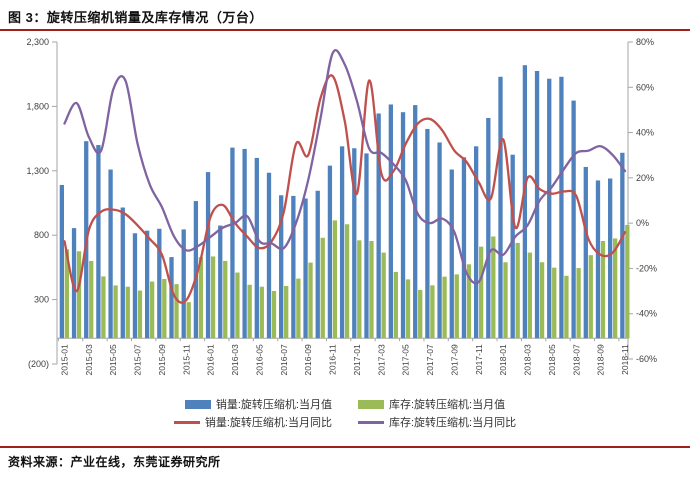 This screenshot has width=690, height=493. Describe the element at coordinates (503, 359) in the screenshot. I see `x-axis-tick-label: 2018-01` at that location.